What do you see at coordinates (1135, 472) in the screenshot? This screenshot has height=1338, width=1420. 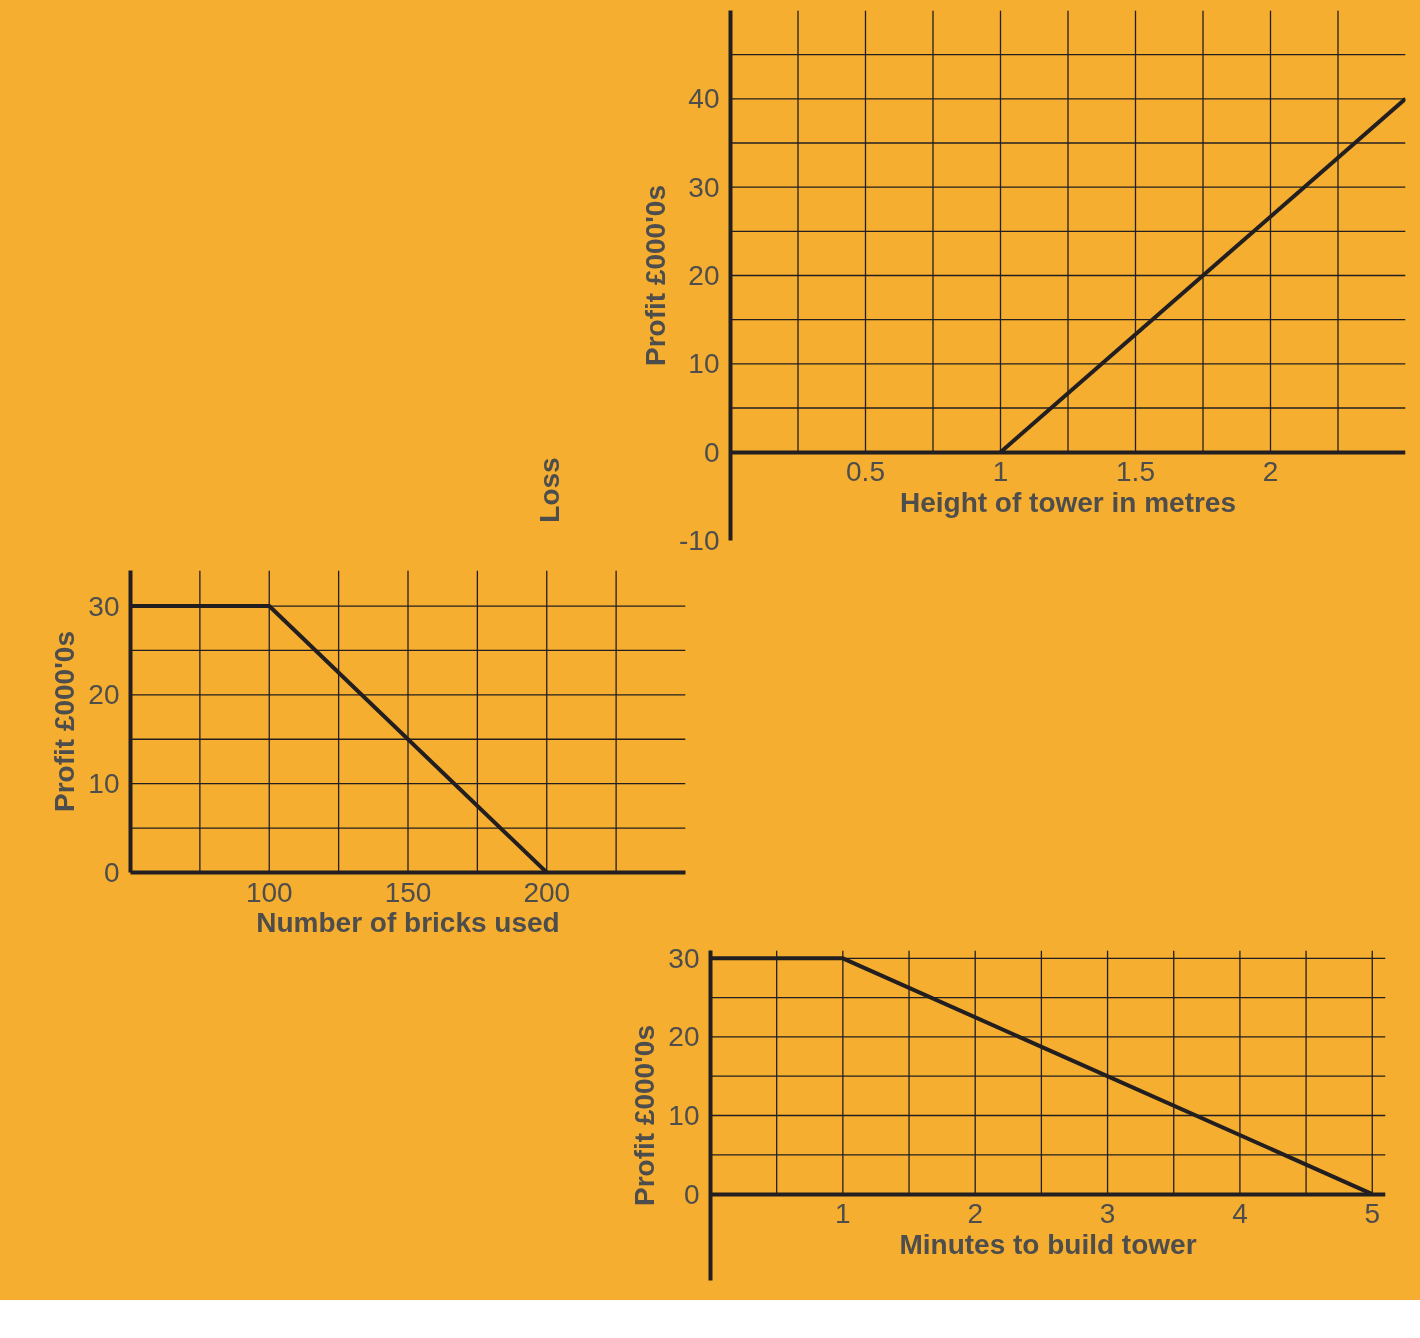 I see `x-tick-label: 1.5` at bounding box center [1135, 472].